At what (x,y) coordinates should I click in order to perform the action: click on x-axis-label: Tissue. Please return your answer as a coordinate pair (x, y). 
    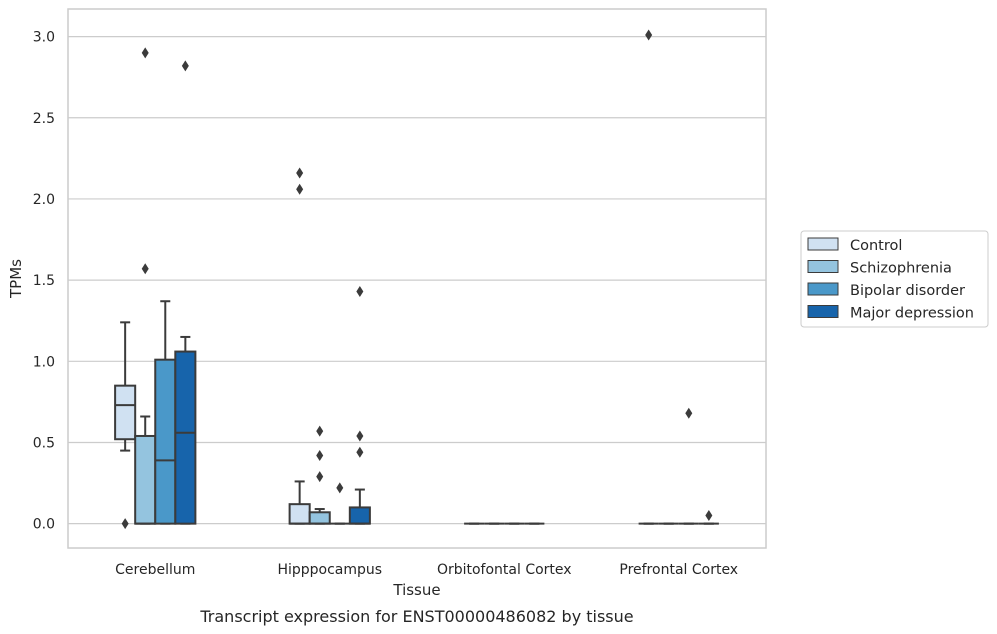
    Looking at the image, I should click on (416, 590).